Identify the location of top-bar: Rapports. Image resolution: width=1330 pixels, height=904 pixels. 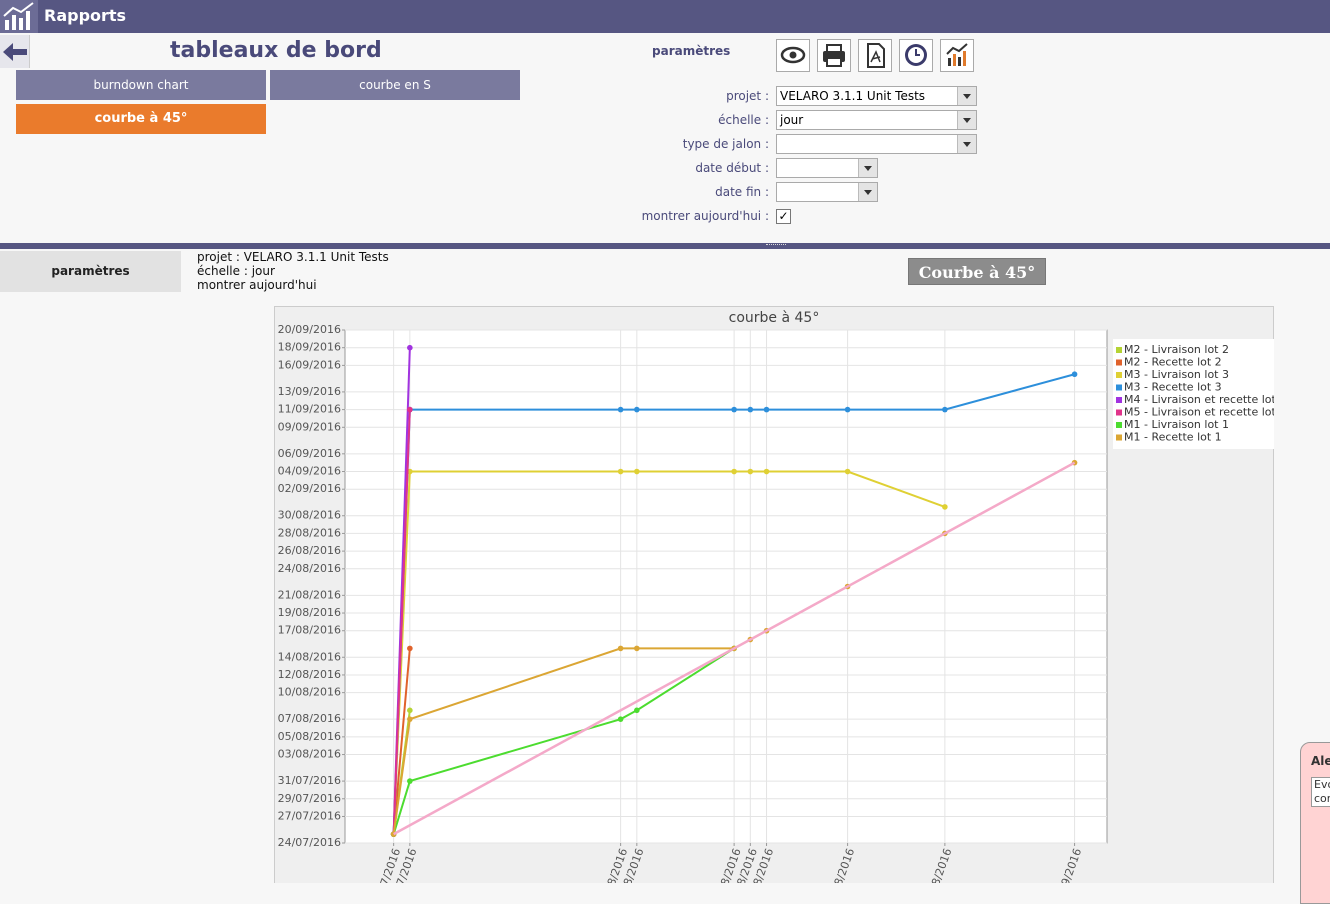
(665, 16).